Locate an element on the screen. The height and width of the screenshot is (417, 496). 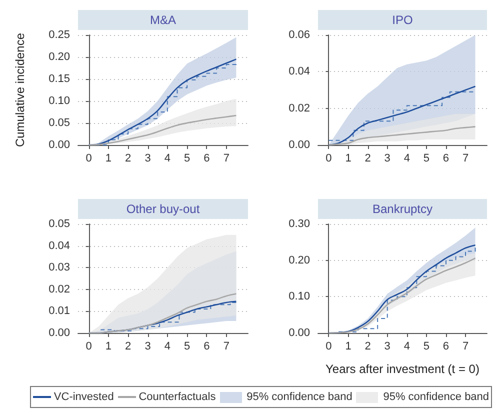
chart-title: Other buy-out is located at coordinates (163, 209).